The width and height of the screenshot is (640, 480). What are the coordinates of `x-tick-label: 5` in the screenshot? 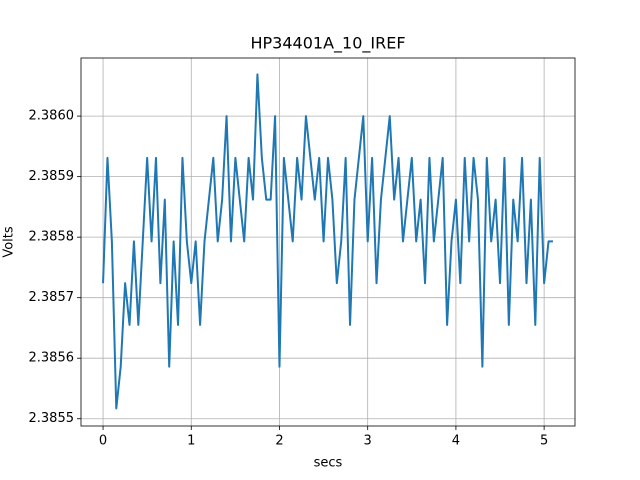 It's located at (544, 441).